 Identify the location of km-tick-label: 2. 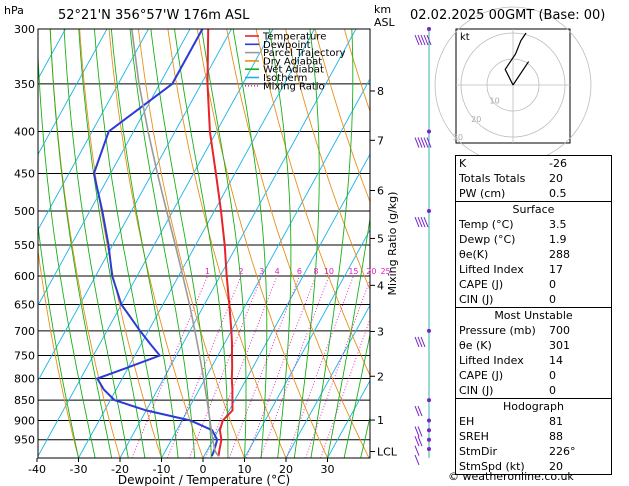
(380, 376).